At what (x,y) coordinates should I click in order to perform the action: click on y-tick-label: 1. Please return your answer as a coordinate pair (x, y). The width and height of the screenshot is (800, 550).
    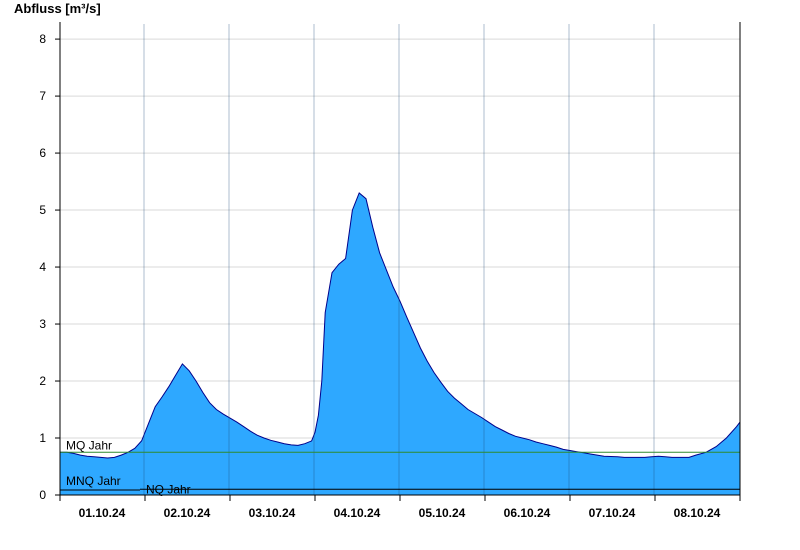
    Looking at the image, I should click on (42, 438).